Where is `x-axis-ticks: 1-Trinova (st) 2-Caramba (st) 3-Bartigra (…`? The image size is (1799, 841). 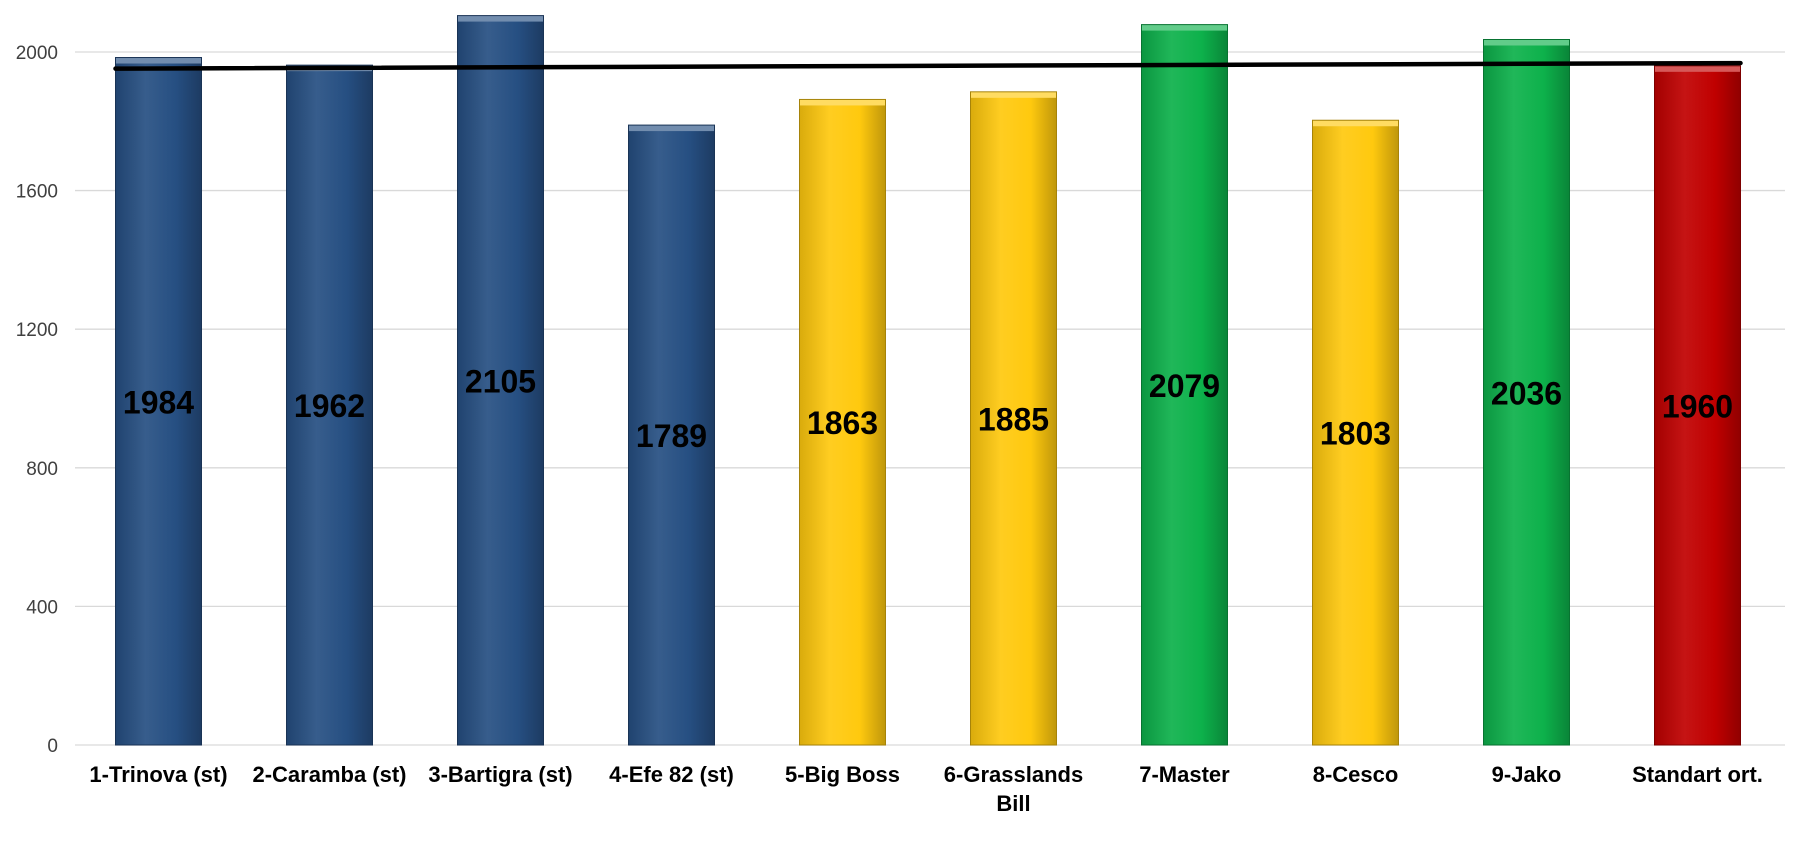
x-axis-ticks: 1-Trinova (st) 2-Caramba (st) 3-Bartigra (… is located at coordinates (925, 789).